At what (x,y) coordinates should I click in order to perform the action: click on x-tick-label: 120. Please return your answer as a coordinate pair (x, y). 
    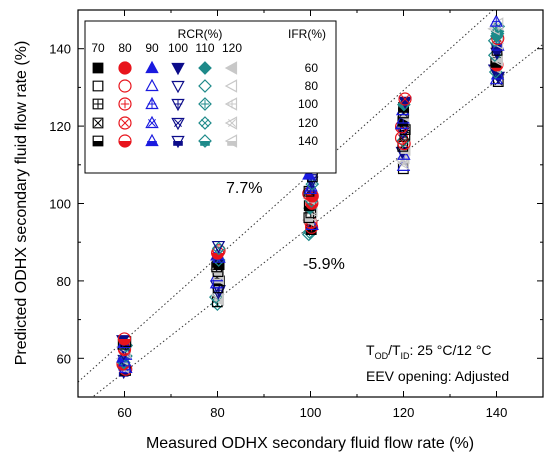
    Looking at the image, I should click on (404, 412).